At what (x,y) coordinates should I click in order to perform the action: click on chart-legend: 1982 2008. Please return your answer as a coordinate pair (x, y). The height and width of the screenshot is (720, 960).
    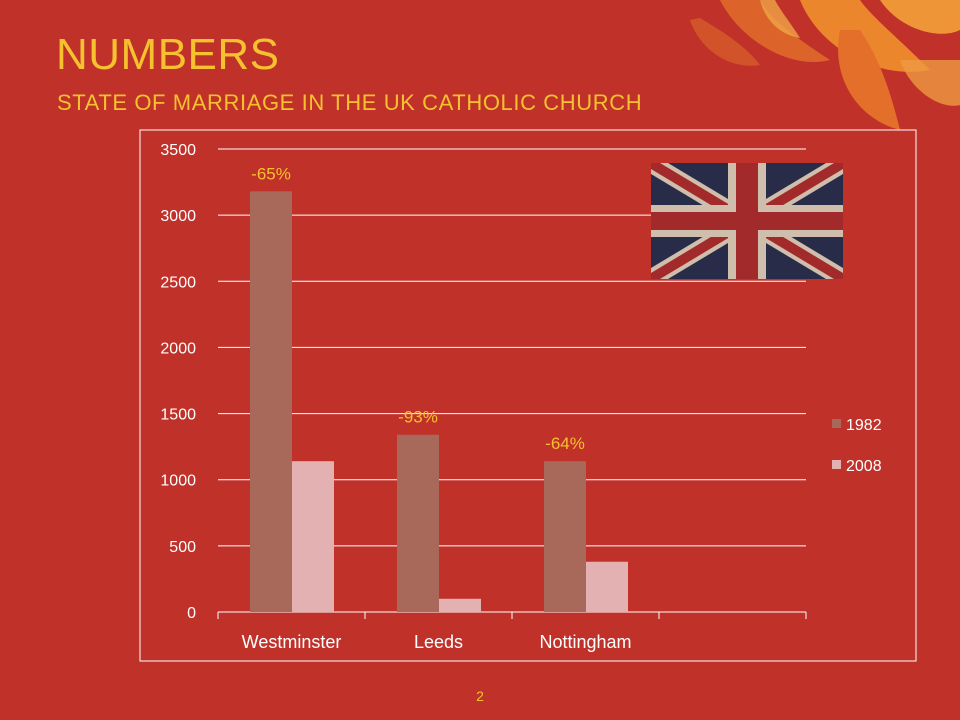
    Looking at the image, I should click on (857, 446).